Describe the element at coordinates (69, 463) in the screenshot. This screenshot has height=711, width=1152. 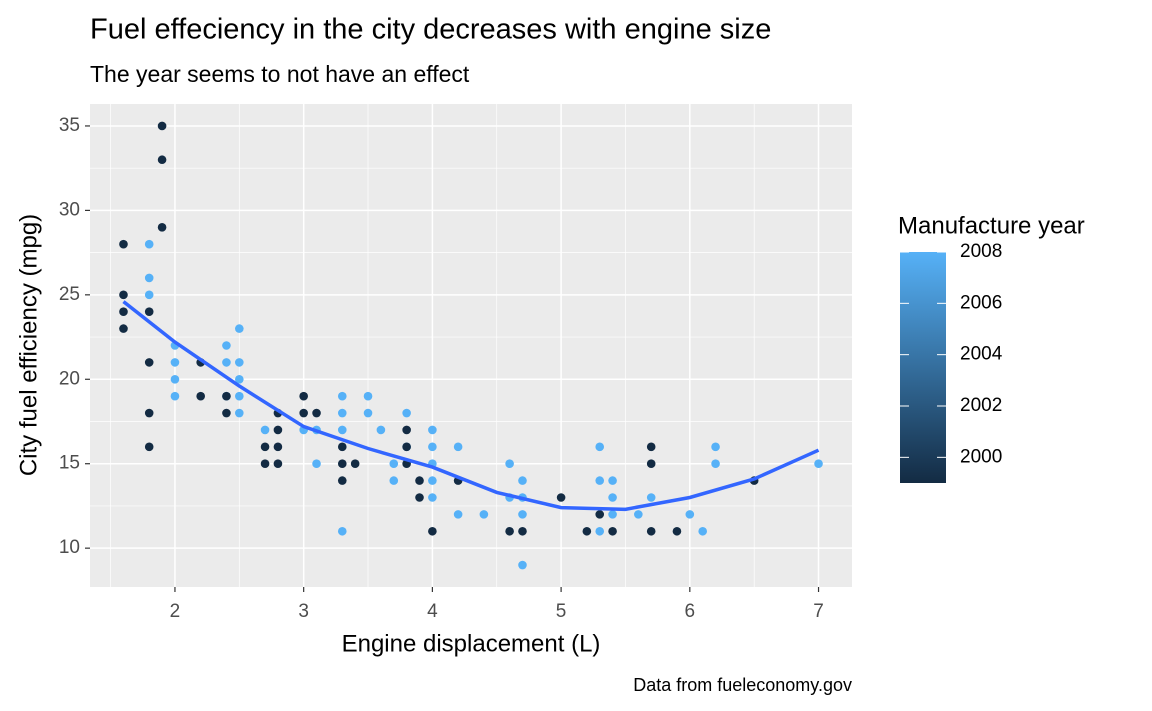
I see `y-tick-label: 15` at that location.